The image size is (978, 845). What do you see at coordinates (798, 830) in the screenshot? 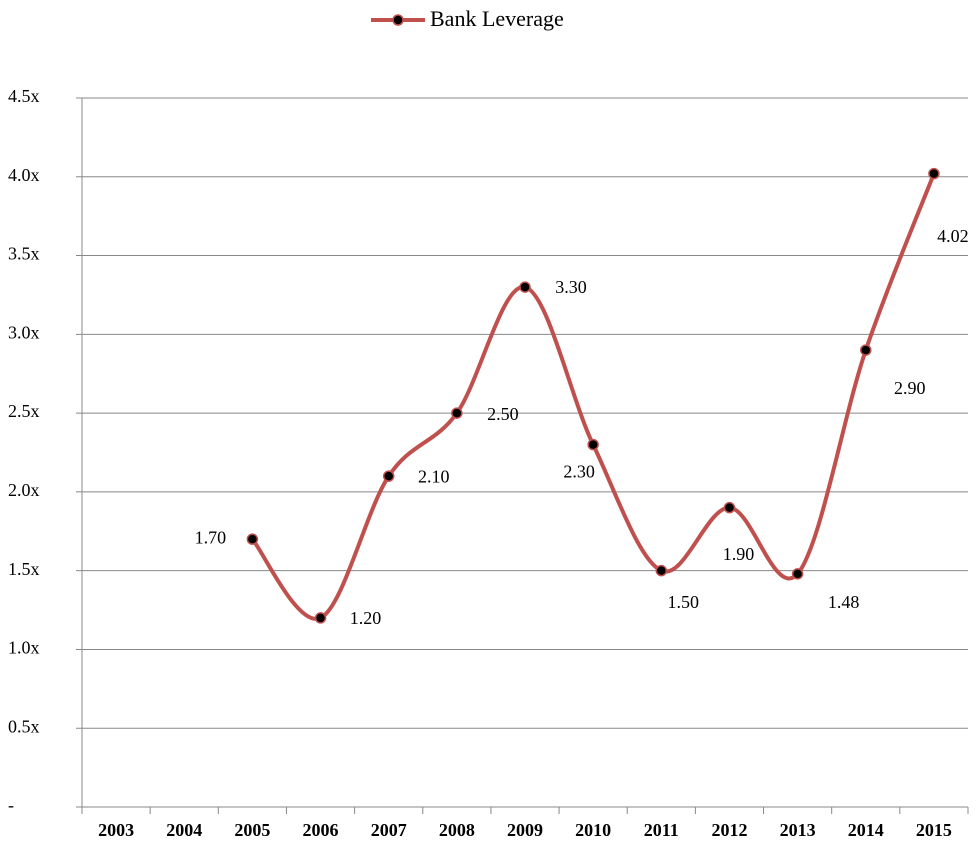
I see `x-tick-label: 2013` at bounding box center [798, 830].